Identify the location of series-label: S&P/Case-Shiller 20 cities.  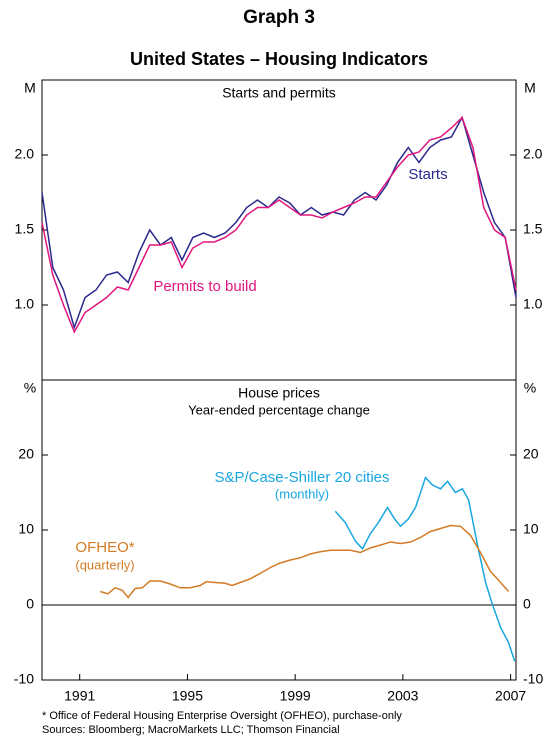
(301, 477).